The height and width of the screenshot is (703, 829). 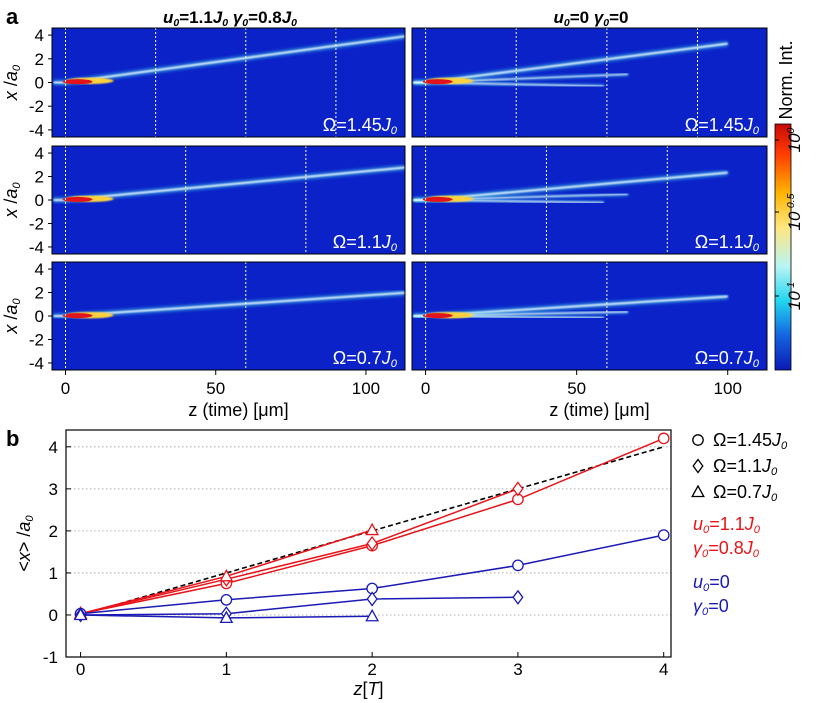 I want to click on legend-label: Ω=0.7J0, so click(x=745, y=493).